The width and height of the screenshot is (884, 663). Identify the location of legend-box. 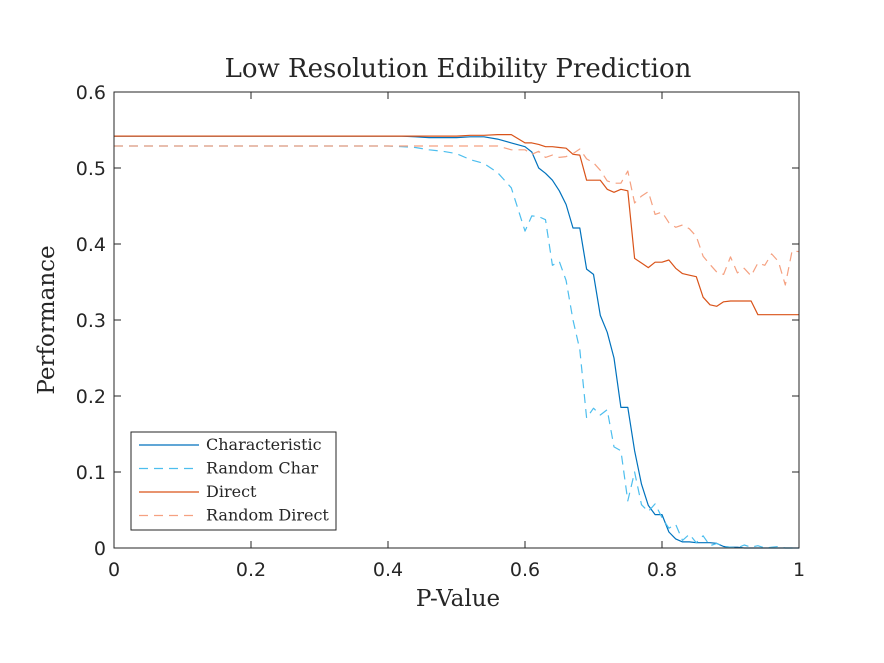
(233, 481).